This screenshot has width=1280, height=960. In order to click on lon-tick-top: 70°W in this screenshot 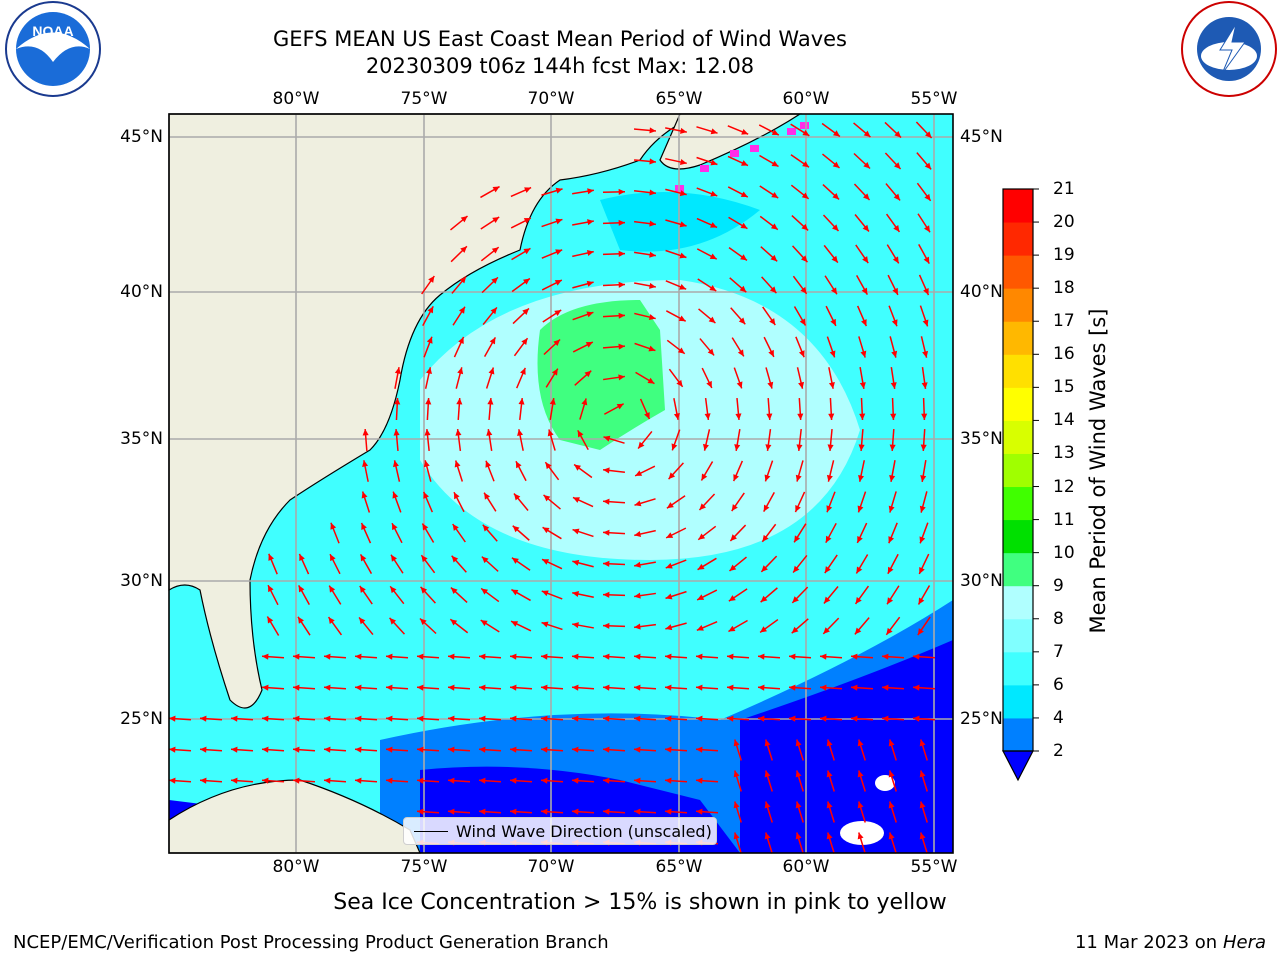, I will do `click(551, 99)`.